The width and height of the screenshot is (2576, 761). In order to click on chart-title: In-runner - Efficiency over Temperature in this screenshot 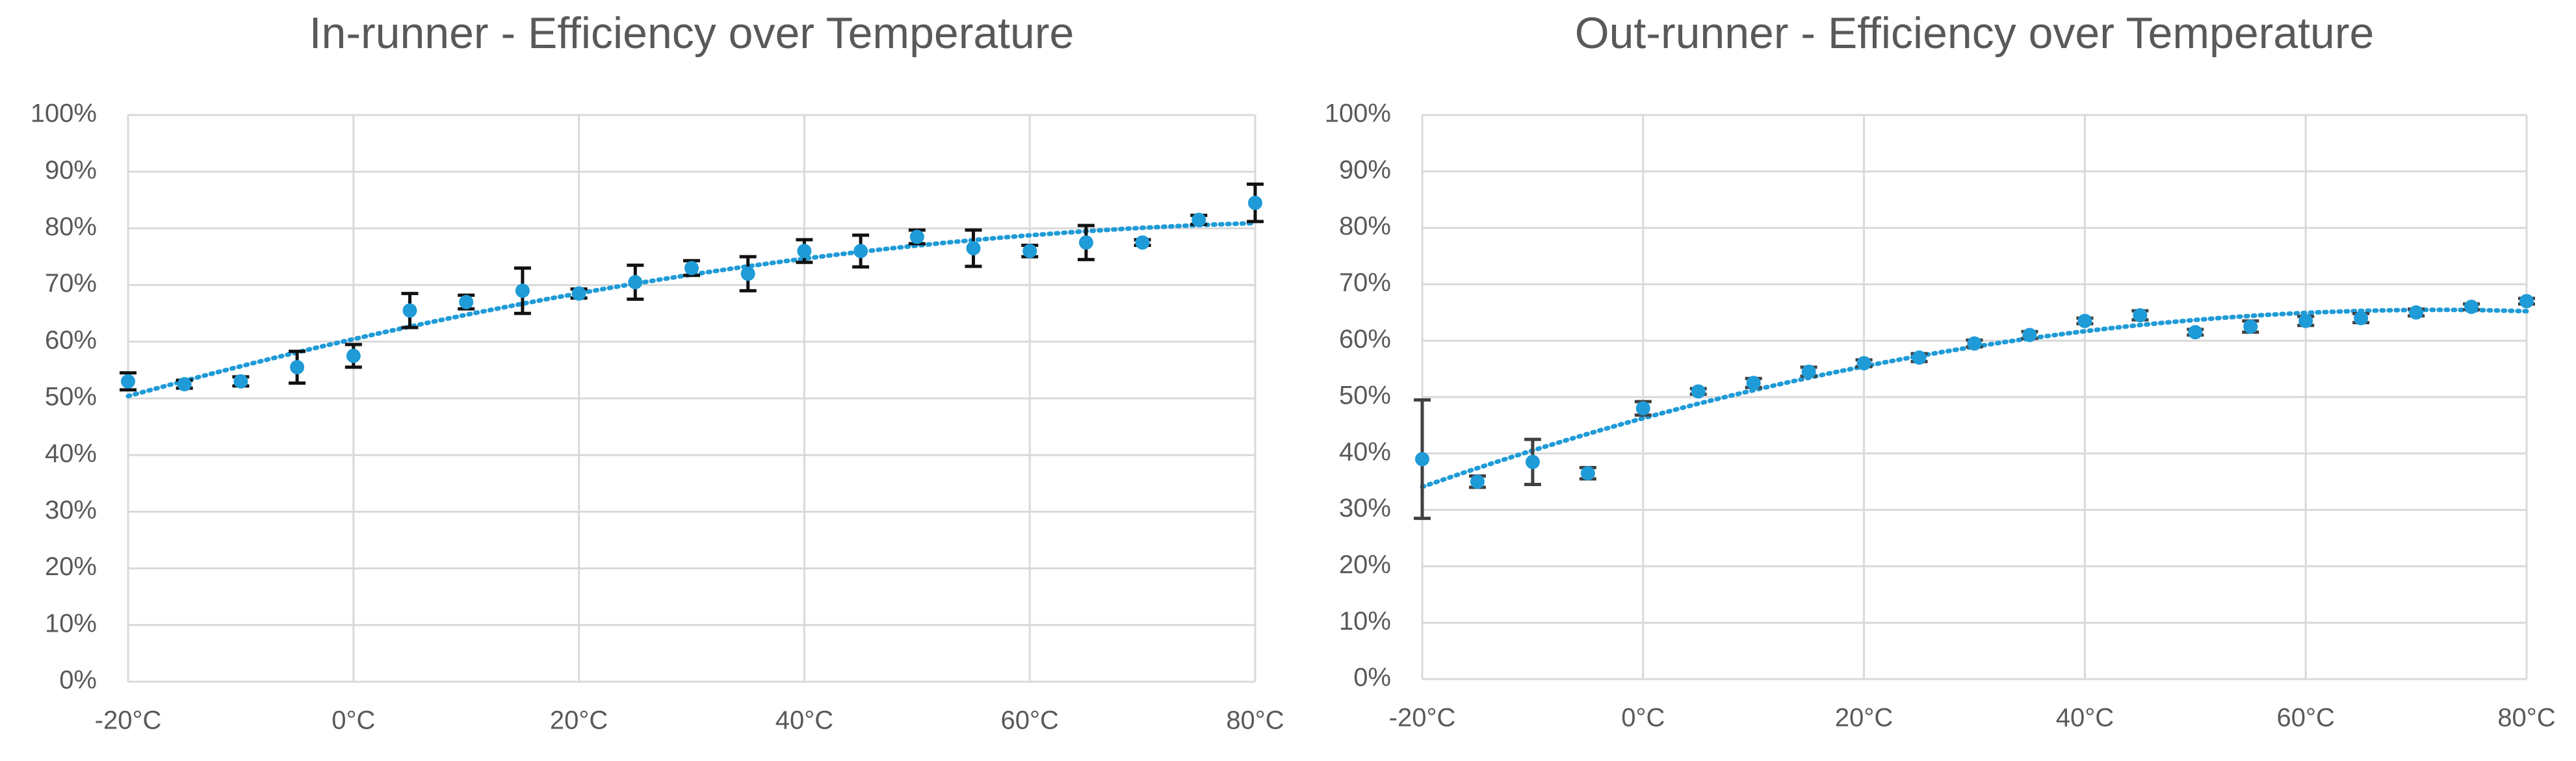, I will do `click(691, 33)`.